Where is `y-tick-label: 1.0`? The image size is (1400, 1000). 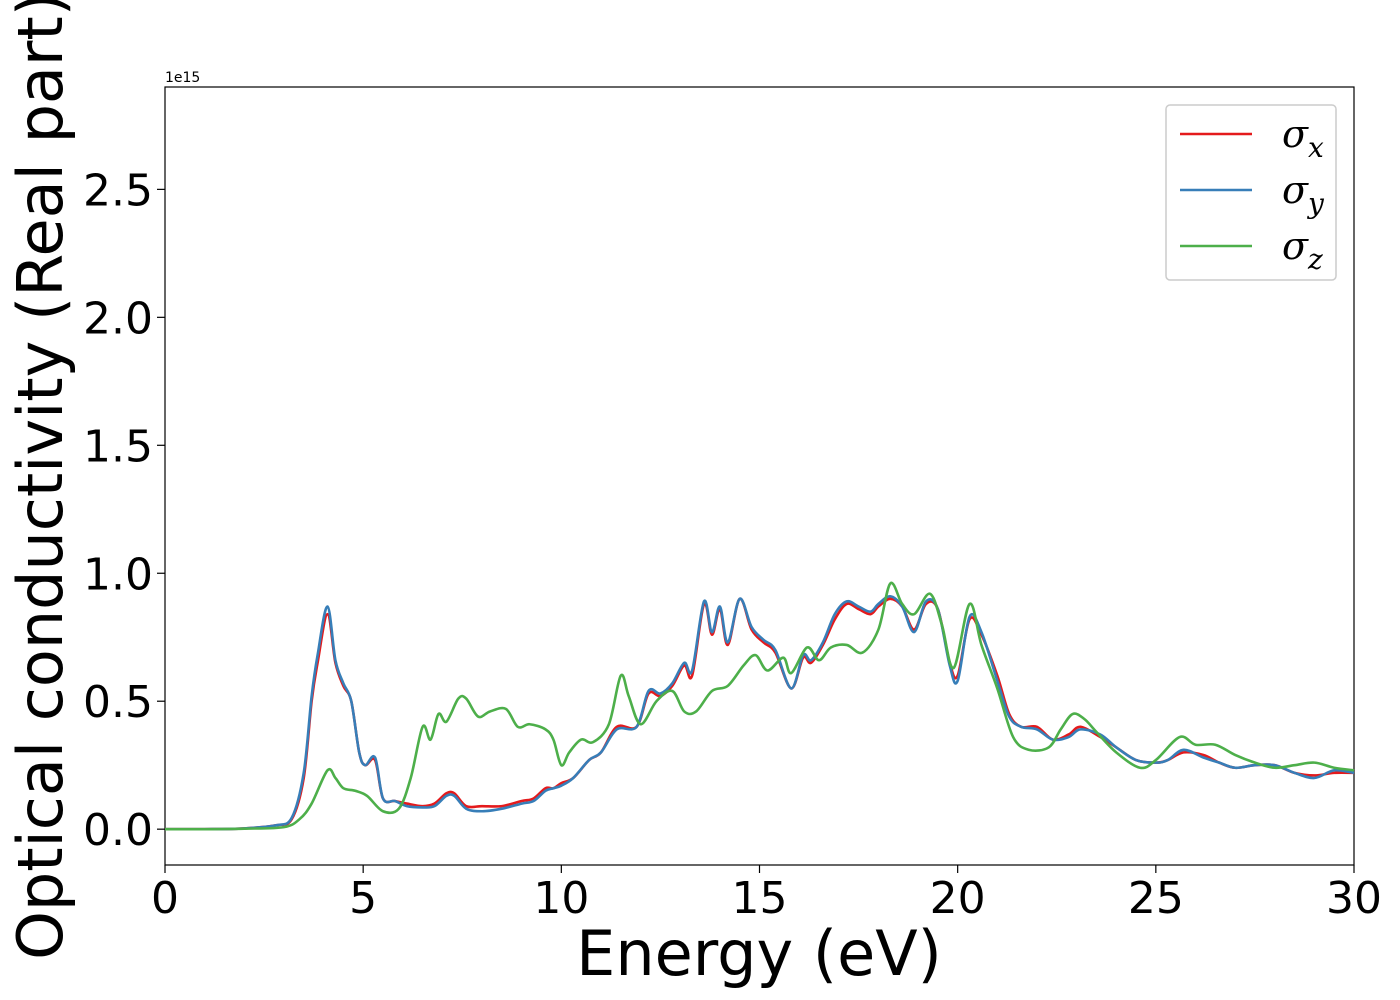 y-tick-label: 1.0 is located at coordinates (118, 574).